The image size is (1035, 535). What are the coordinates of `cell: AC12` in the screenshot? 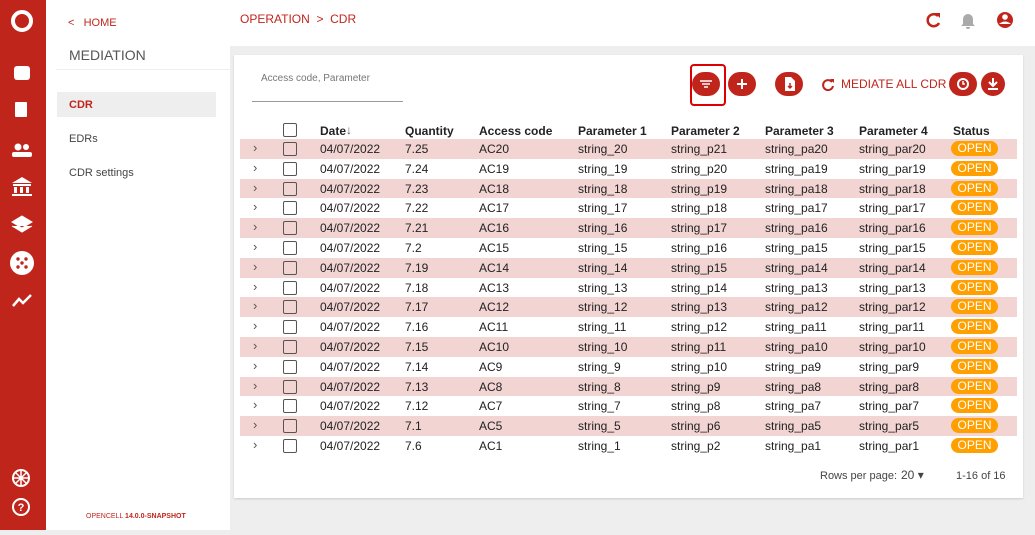 It's located at (494, 307).